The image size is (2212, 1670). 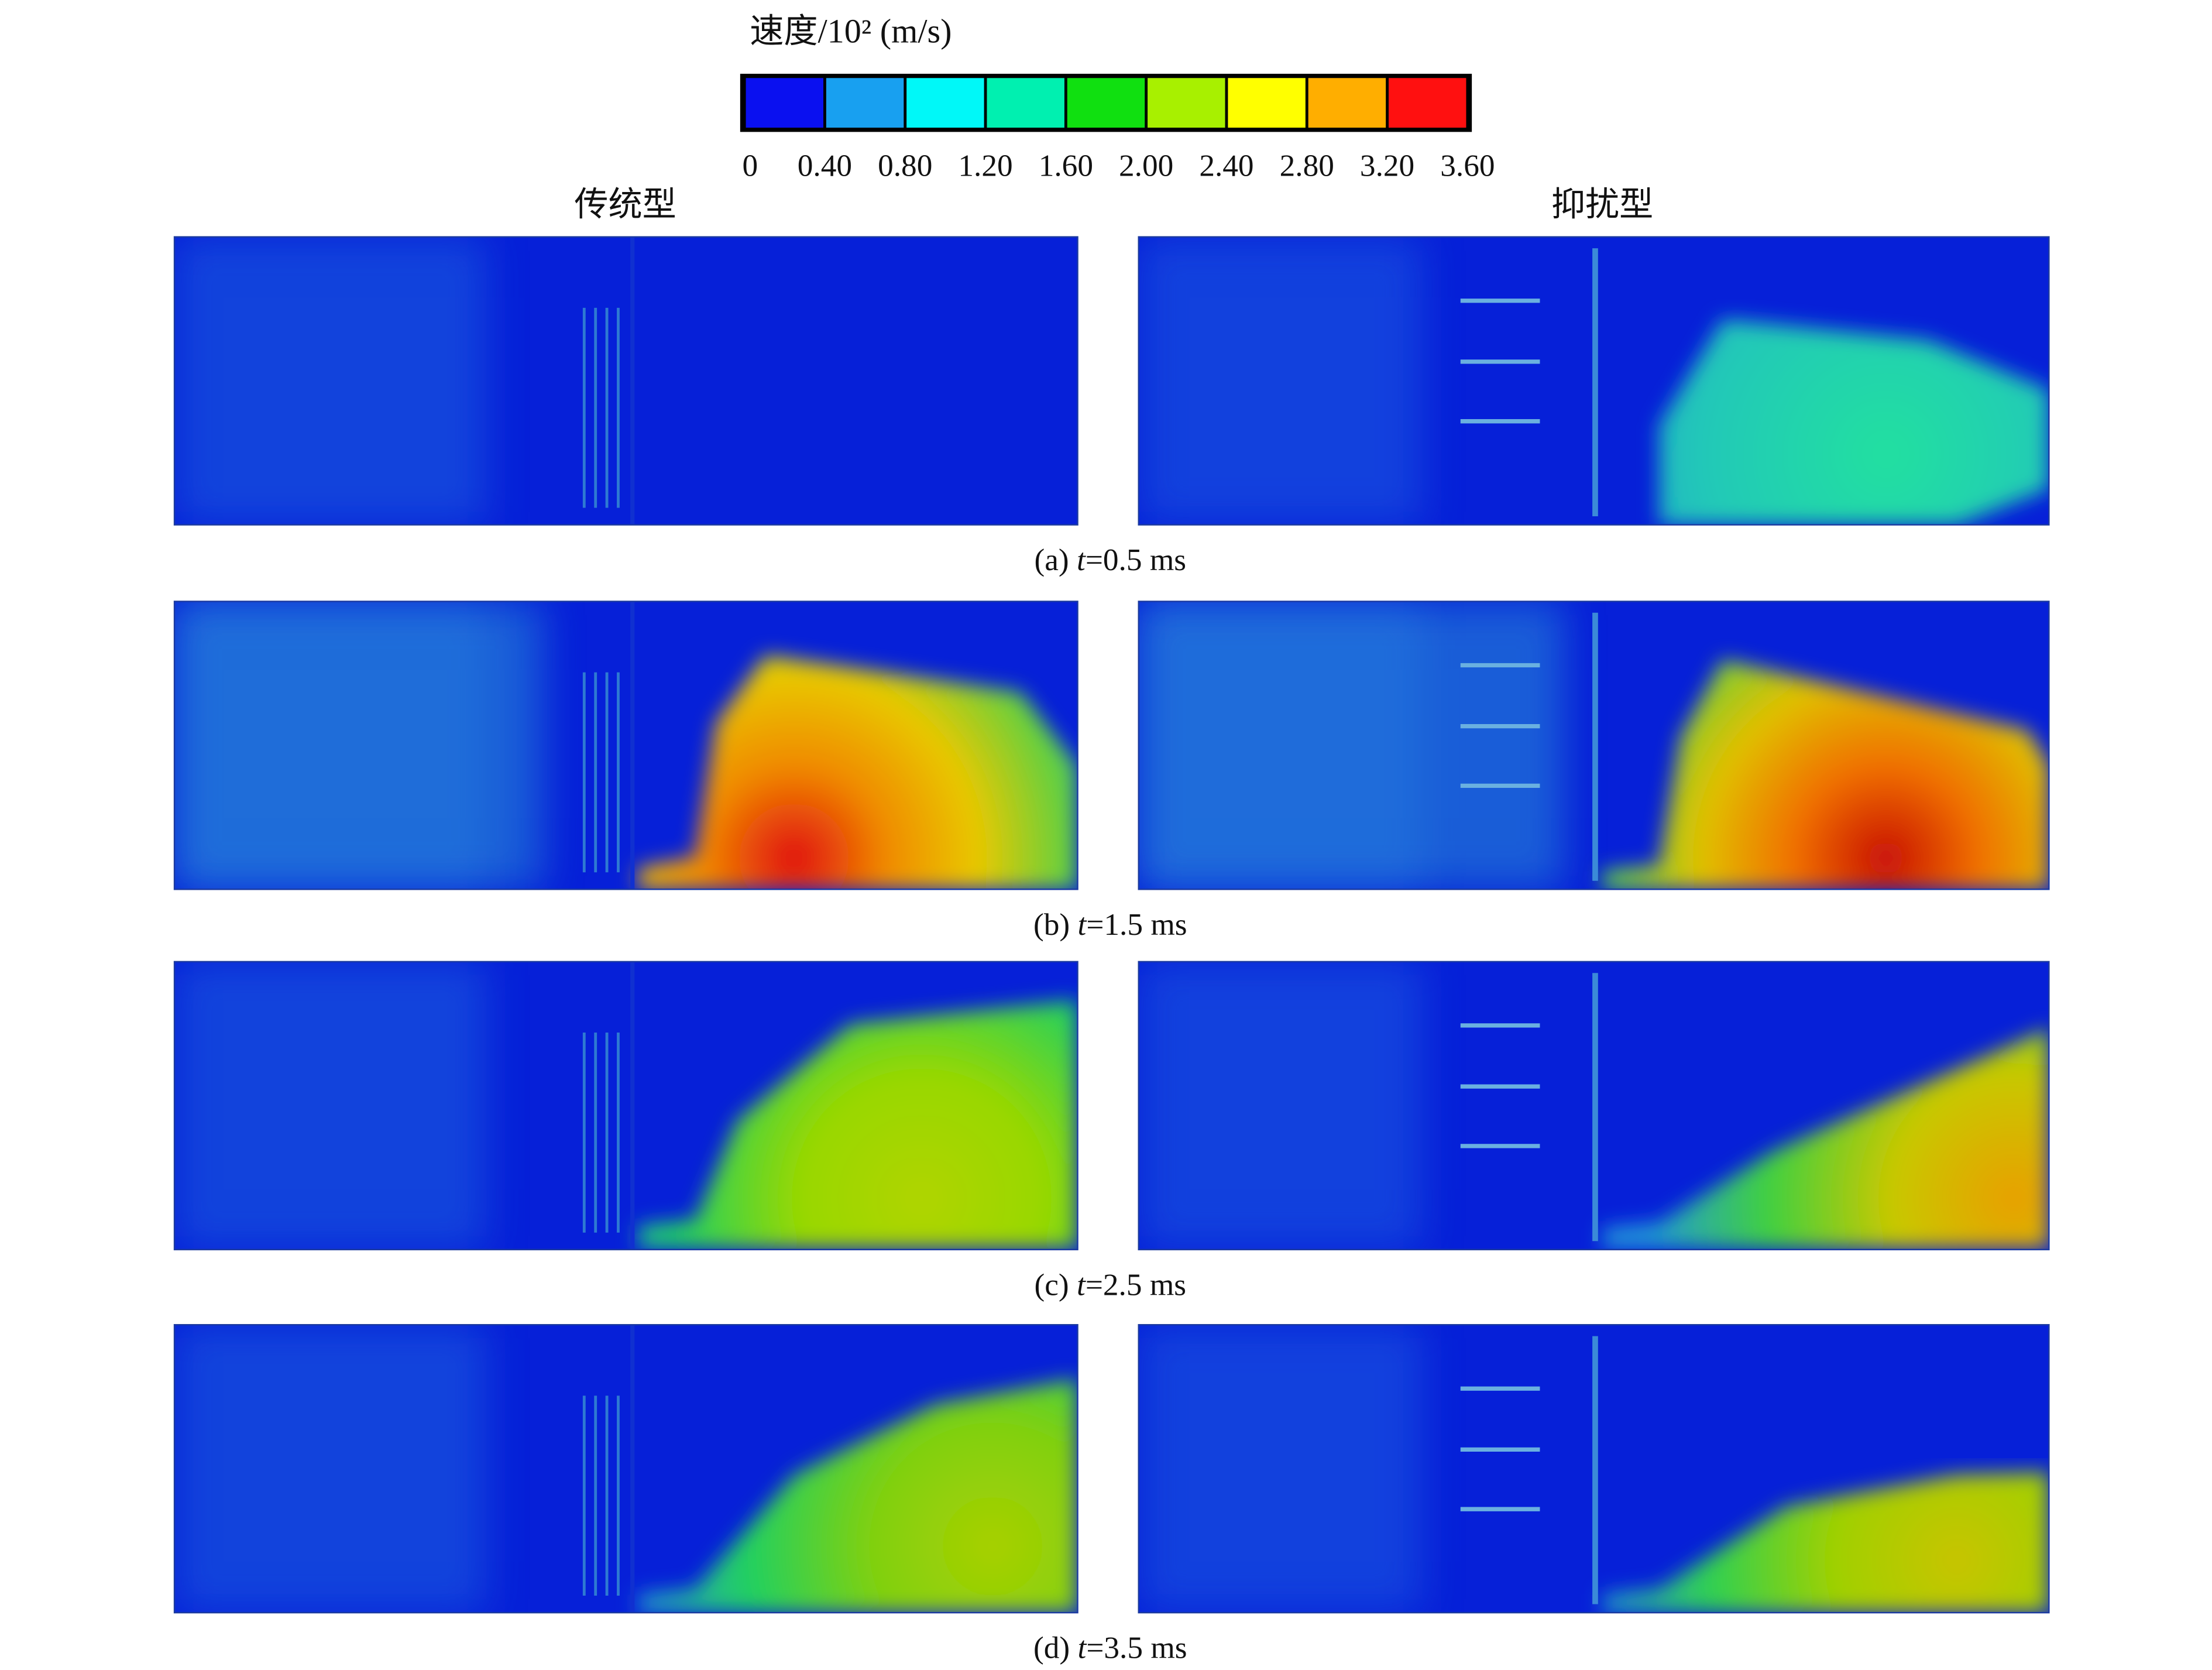 I want to click on colorbar-tick-label: 1.20, so click(x=985, y=165).